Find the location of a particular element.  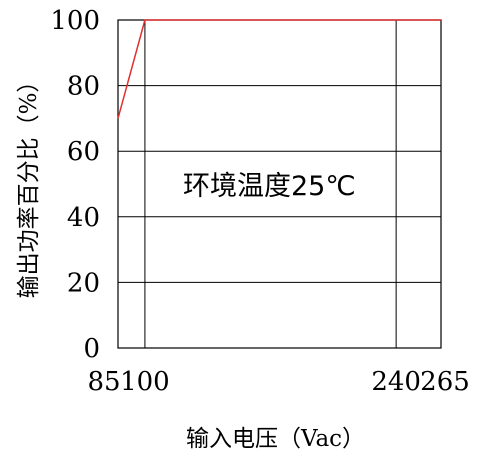

x-tick-label: 85 is located at coordinates (103, 382).